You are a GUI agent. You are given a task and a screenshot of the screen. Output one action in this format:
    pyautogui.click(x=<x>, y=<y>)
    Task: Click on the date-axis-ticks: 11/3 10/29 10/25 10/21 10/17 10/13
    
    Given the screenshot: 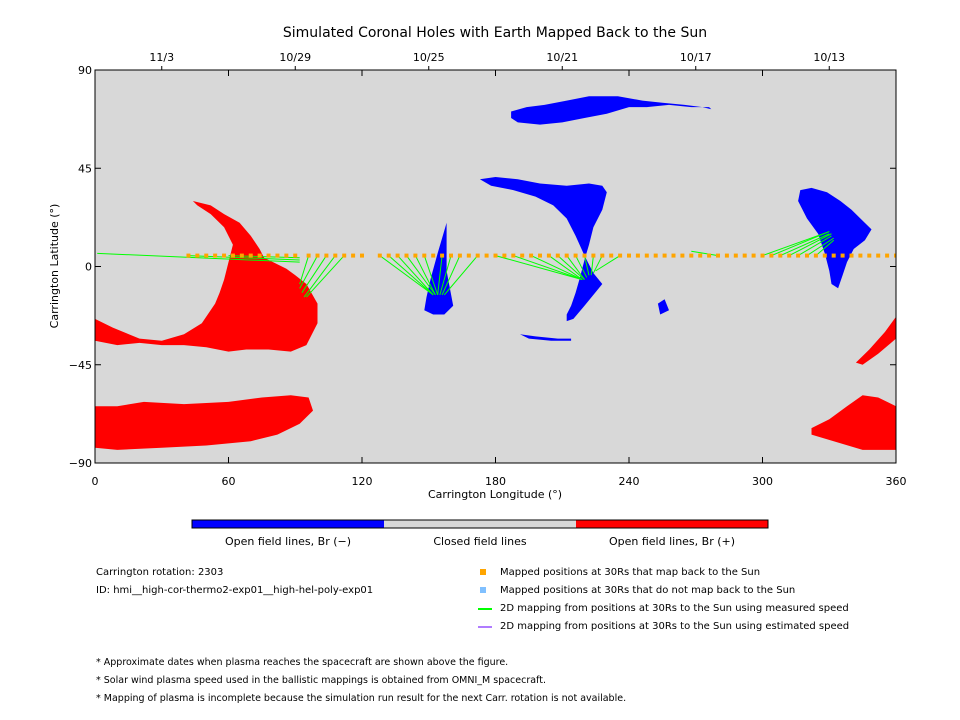 What is the action you would take?
    pyautogui.click(x=497, y=60)
    